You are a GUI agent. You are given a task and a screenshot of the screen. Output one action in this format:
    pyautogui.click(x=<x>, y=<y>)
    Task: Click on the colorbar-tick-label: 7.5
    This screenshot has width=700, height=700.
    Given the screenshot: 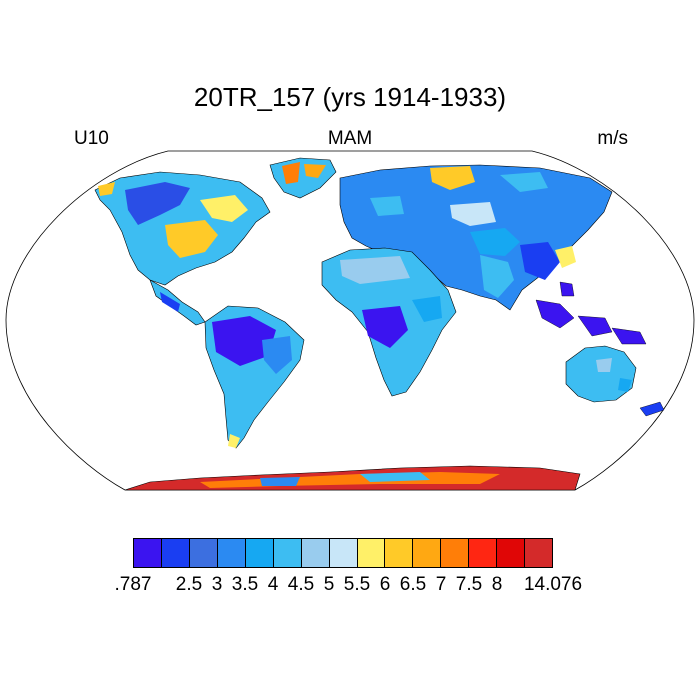 What is the action you would take?
    pyautogui.click(x=469, y=584)
    